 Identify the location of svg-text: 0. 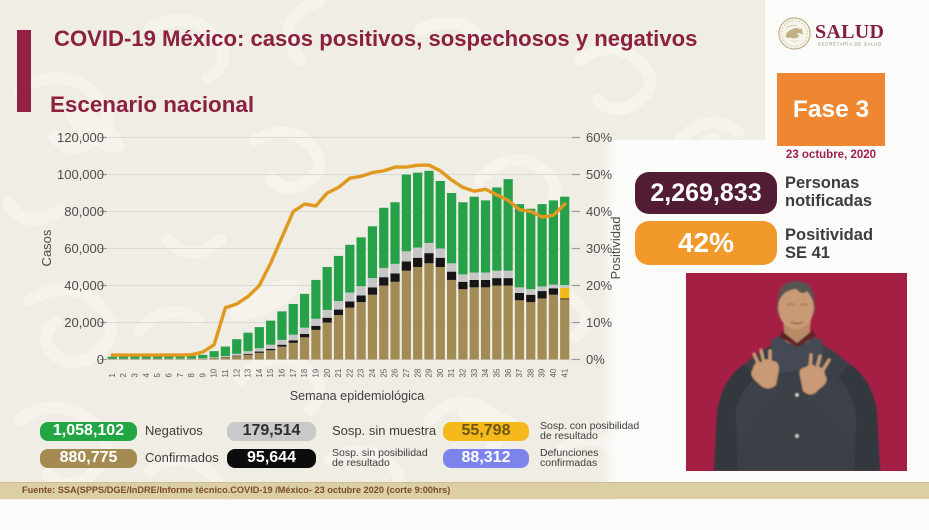
(100, 359).